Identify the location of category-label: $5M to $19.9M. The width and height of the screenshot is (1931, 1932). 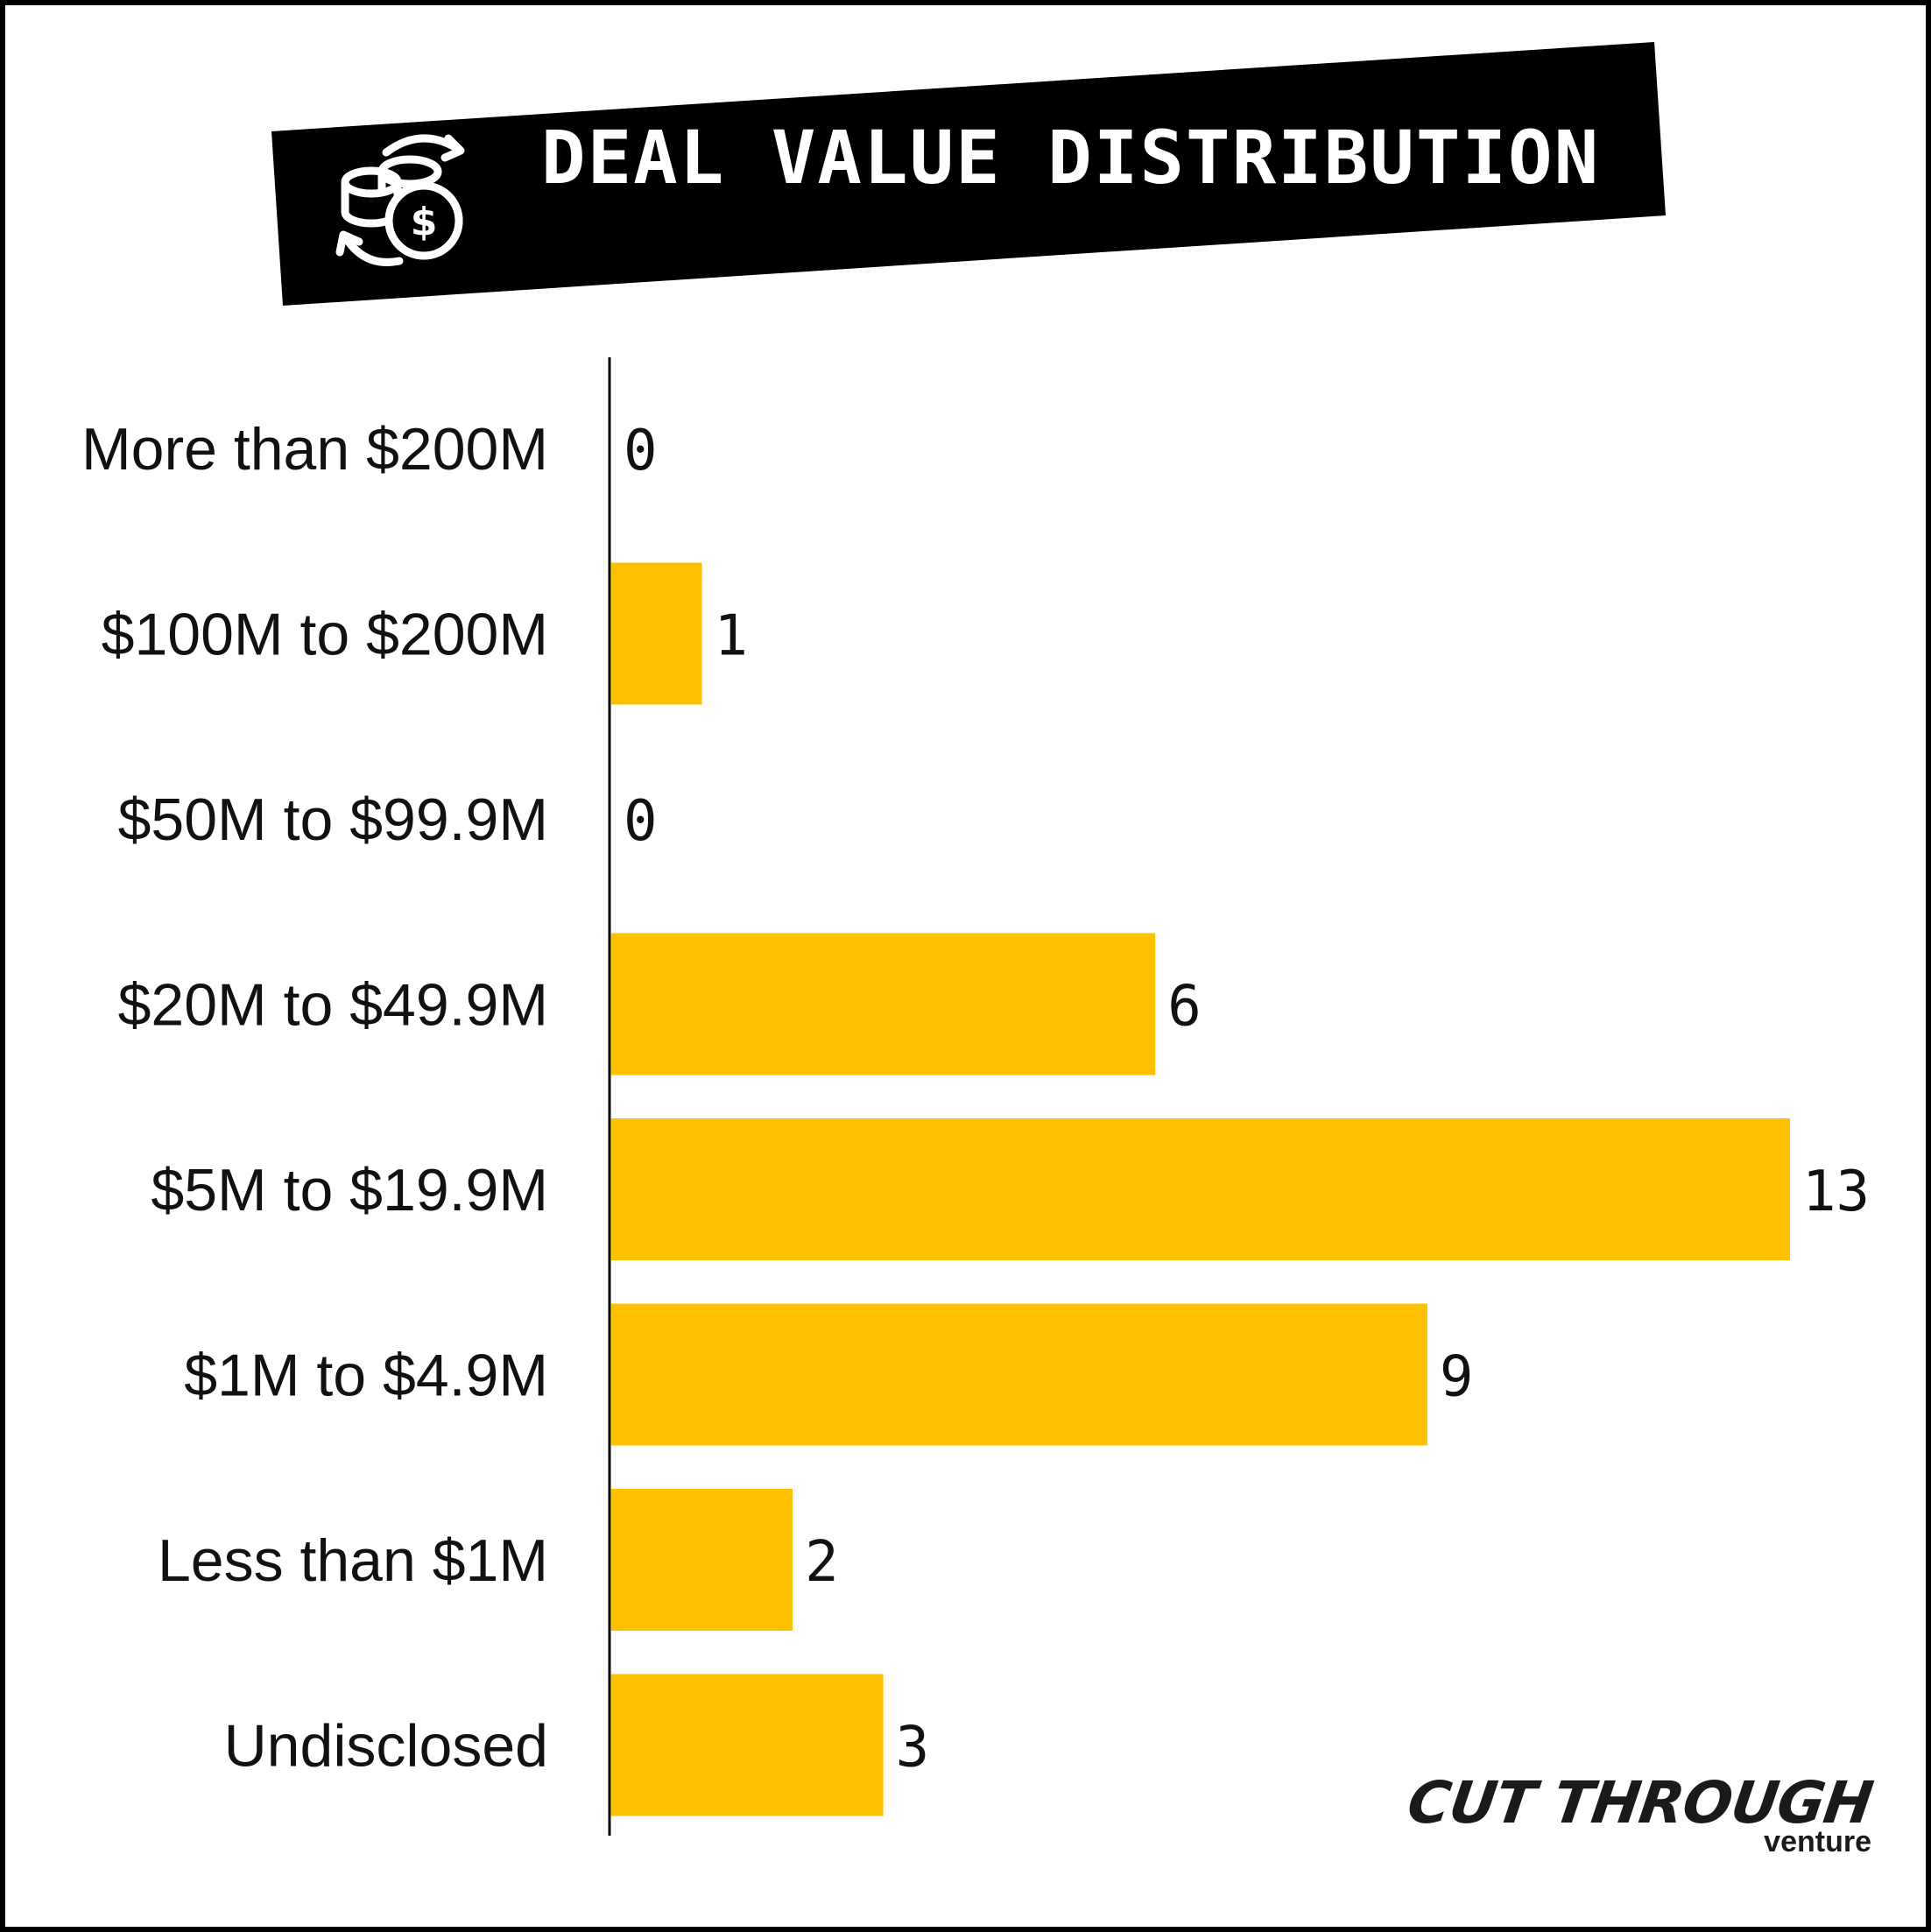
(349, 1190).